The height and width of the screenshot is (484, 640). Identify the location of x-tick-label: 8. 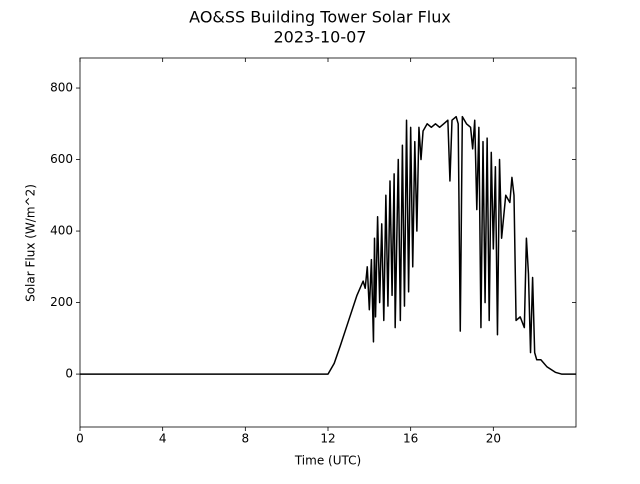
(246, 439).